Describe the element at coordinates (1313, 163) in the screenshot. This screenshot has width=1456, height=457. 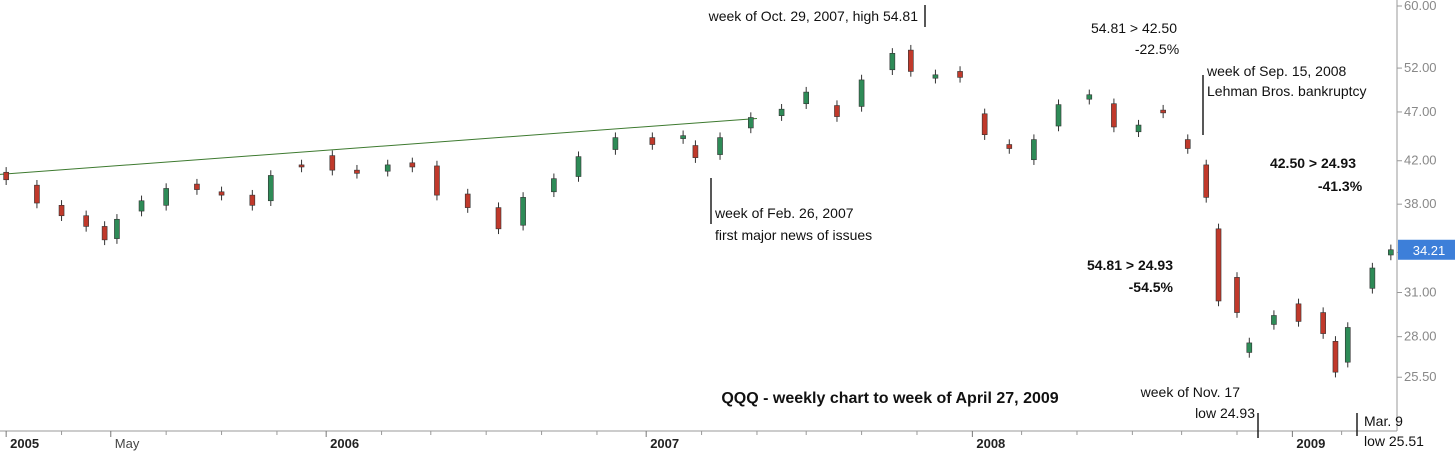
I see `annotation-decline2-line1: 42.50 > 24.93` at that location.